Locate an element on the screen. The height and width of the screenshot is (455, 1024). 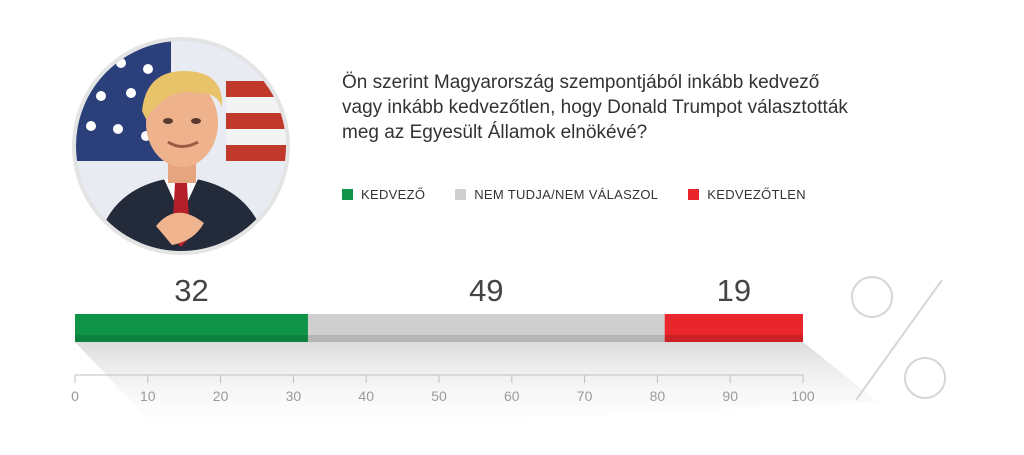
bar-segment-kedvezotlen is located at coordinates (733, 328).